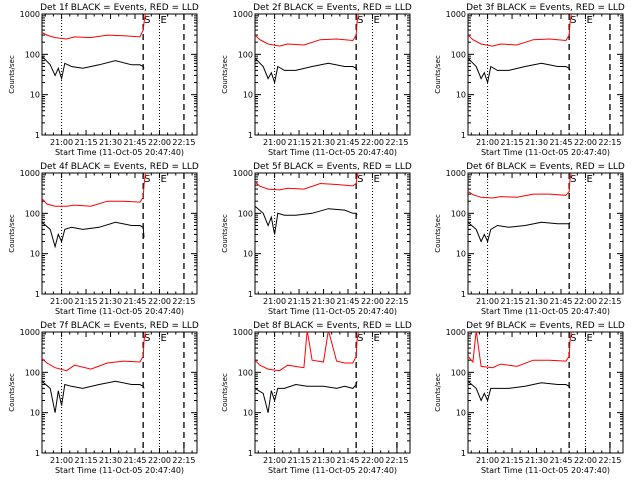 This screenshot has width=640, height=484. Describe the element at coordinates (520, 30) in the screenshot. I see `panel-3-series-lld` at that location.